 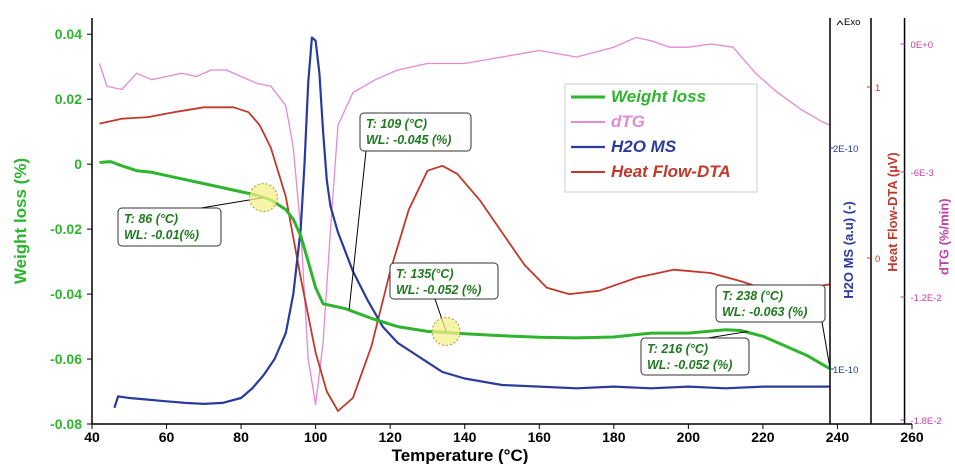 I want to click on x-axis-title: Temperature (°C), so click(x=460, y=455).